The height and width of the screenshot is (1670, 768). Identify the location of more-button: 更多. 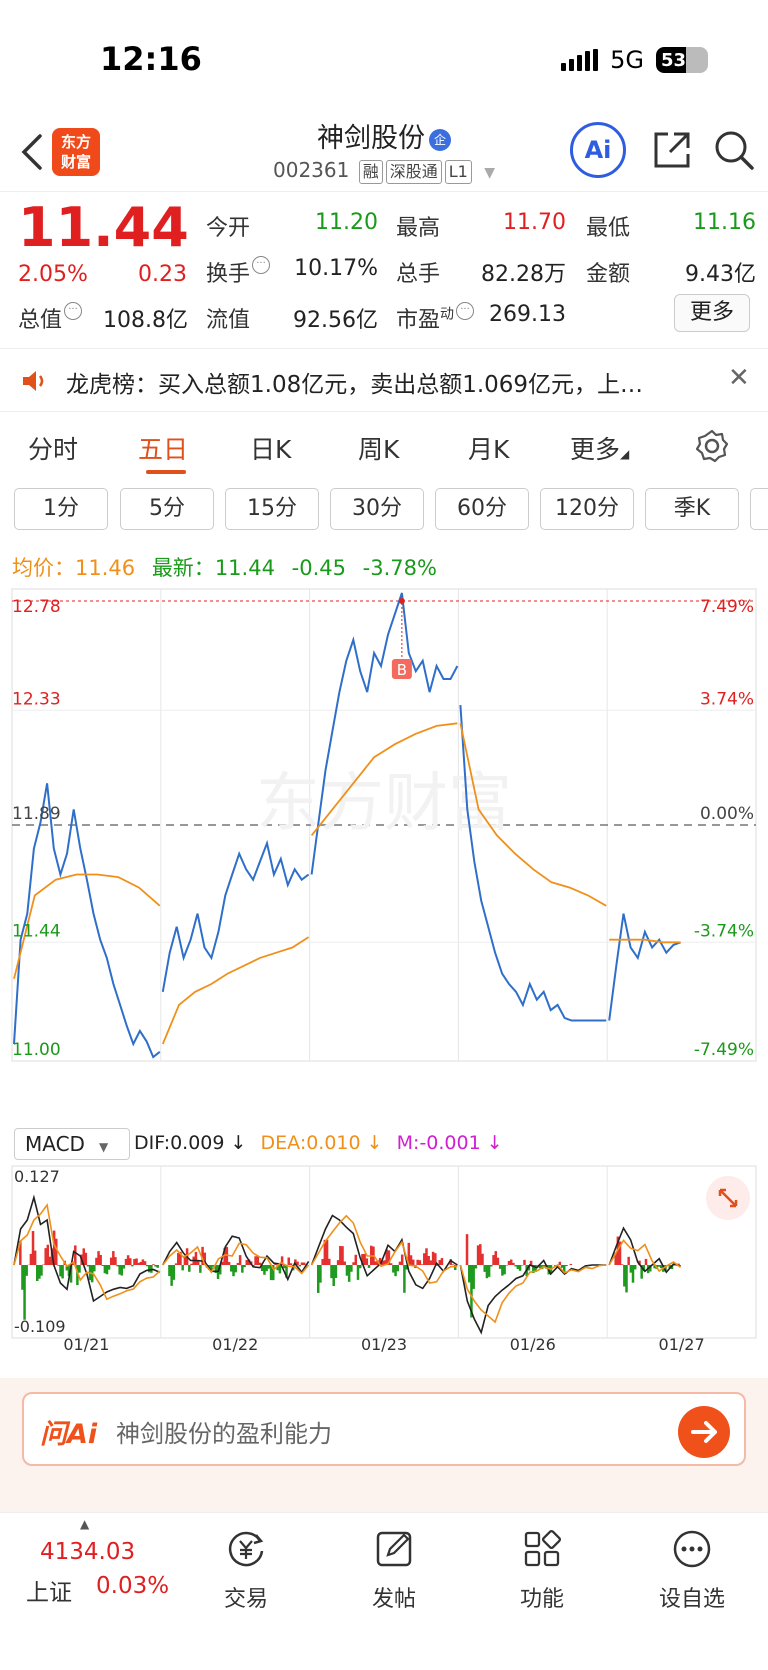
(712, 313).